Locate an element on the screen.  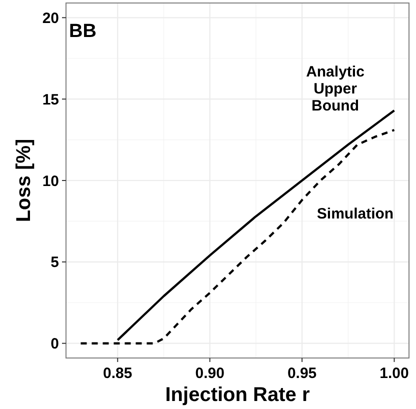
y-tick-label: 20 is located at coordinates (50, 18).